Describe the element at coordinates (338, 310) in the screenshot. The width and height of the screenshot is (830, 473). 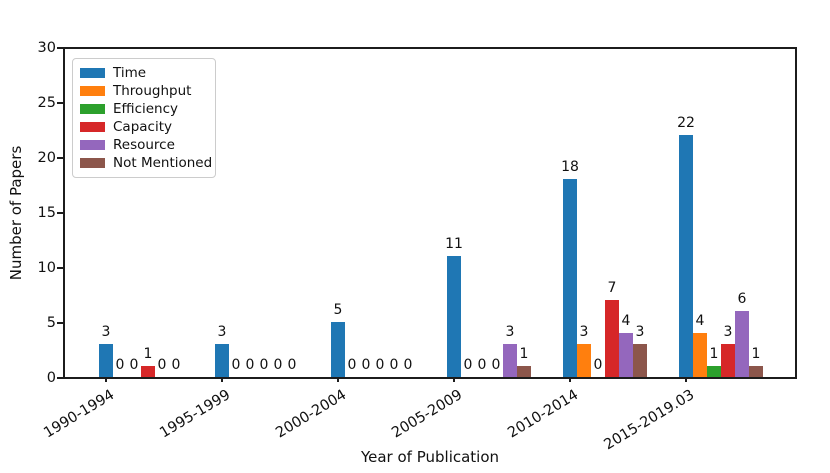
I see `bar-value-label: 5` at that location.